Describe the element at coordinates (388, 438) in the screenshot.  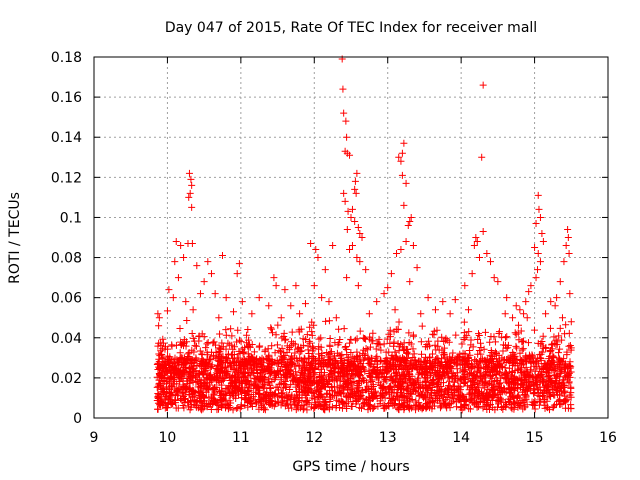
I see `x-tick-label: 13` at that location.